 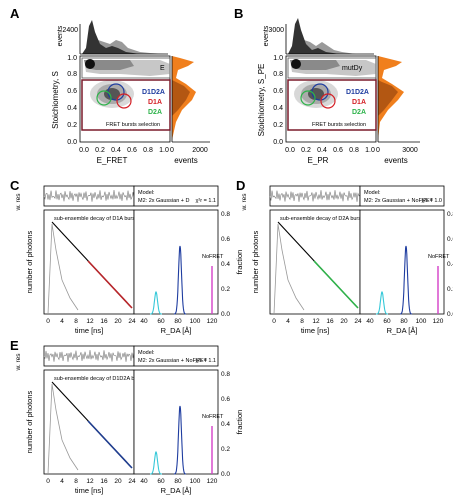 I want to click on panel-e-dist-tick: 60, so click(x=161, y=481).